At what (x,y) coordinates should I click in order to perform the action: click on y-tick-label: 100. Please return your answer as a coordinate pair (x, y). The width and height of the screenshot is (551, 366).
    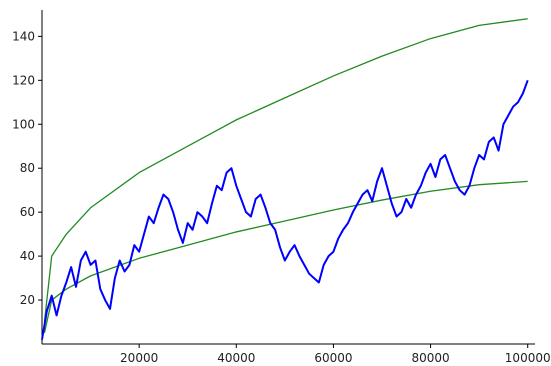
    Looking at the image, I should click on (23, 124).